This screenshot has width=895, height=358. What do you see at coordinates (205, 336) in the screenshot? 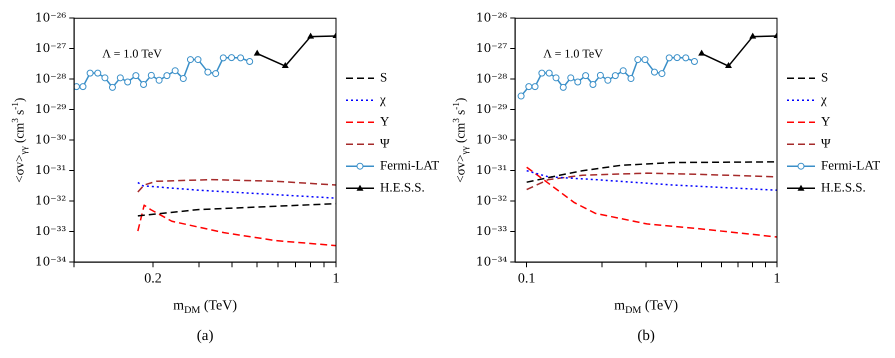
I see `text: (a)` at bounding box center [205, 336].